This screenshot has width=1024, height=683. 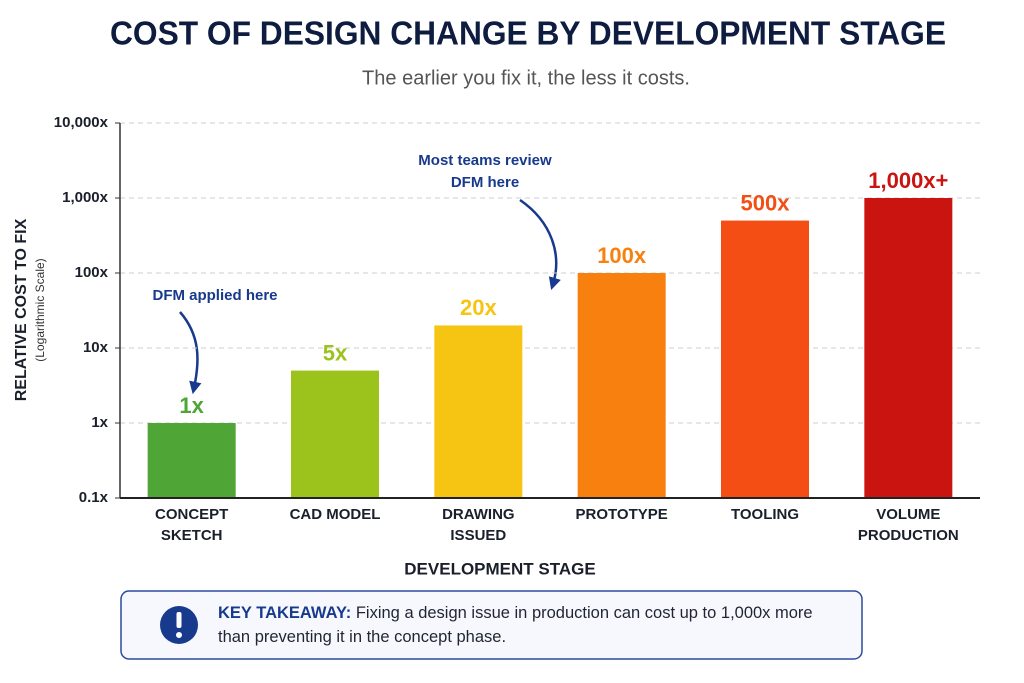 What do you see at coordinates (908, 525) in the screenshot?
I see `x-tick-label: VOLUME PRODUCTION` at bounding box center [908, 525].